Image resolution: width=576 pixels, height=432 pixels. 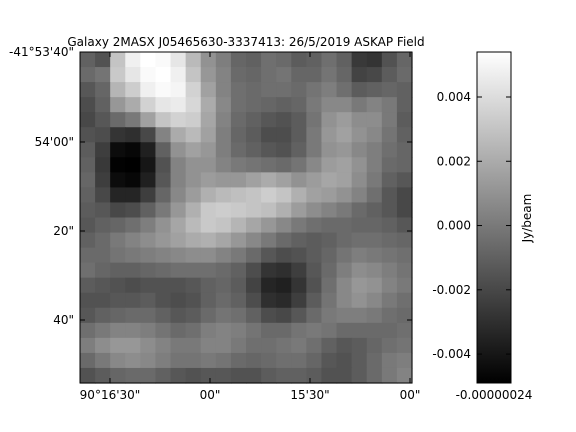 What do you see at coordinates (454, 97) in the screenshot?
I see `colorbar-tick-label: 0.004` at bounding box center [454, 97].